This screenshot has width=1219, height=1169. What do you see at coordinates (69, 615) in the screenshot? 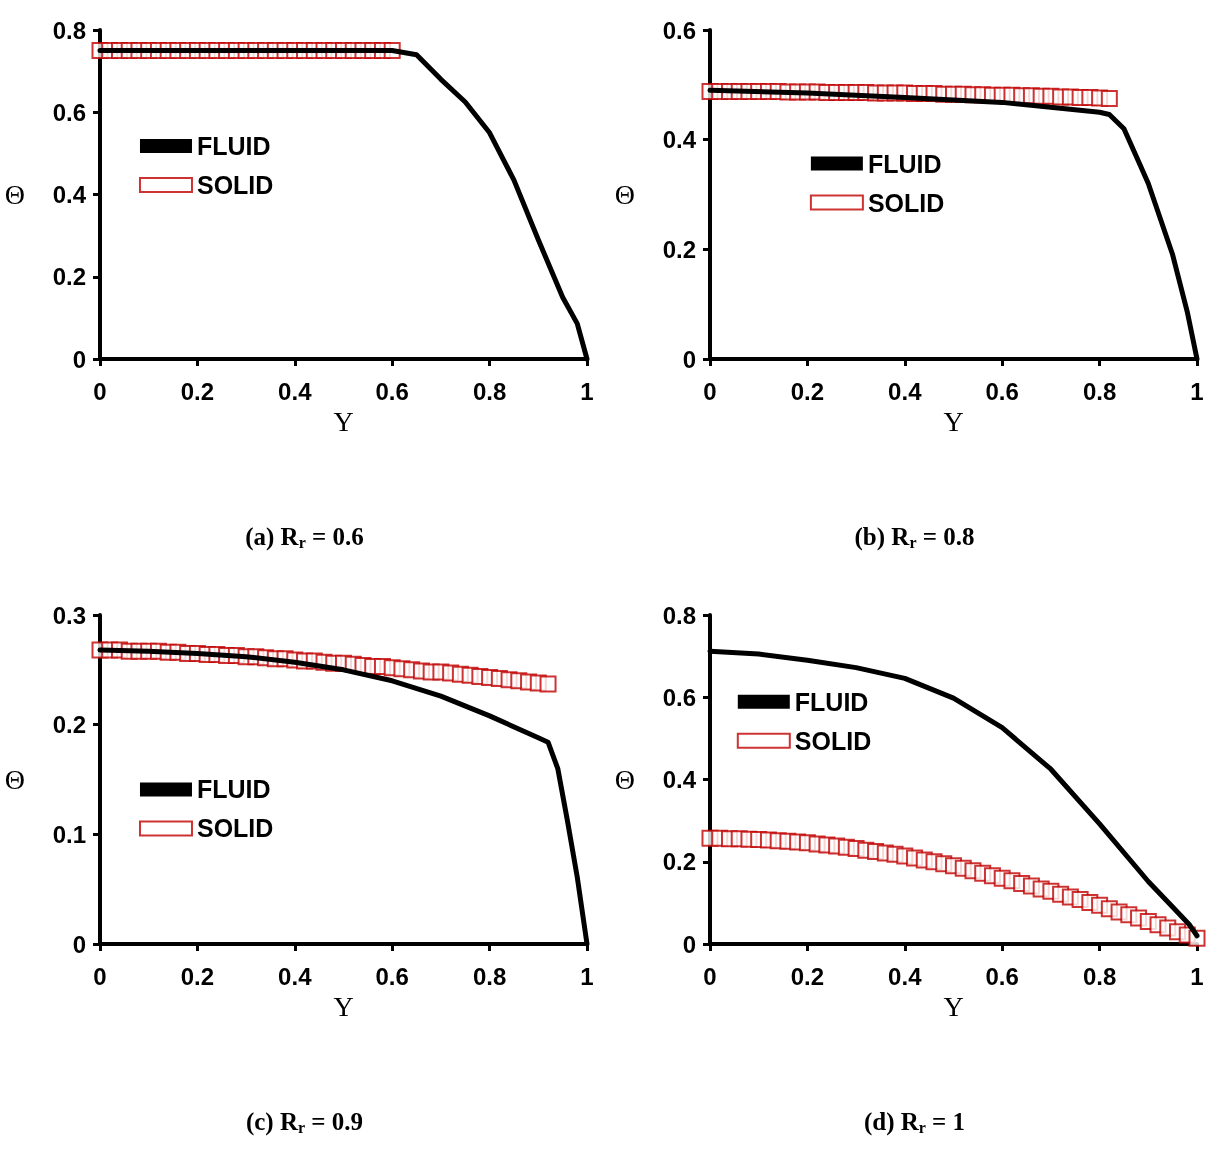
I see `y-tick-label: 0.3` at bounding box center [69, 615].